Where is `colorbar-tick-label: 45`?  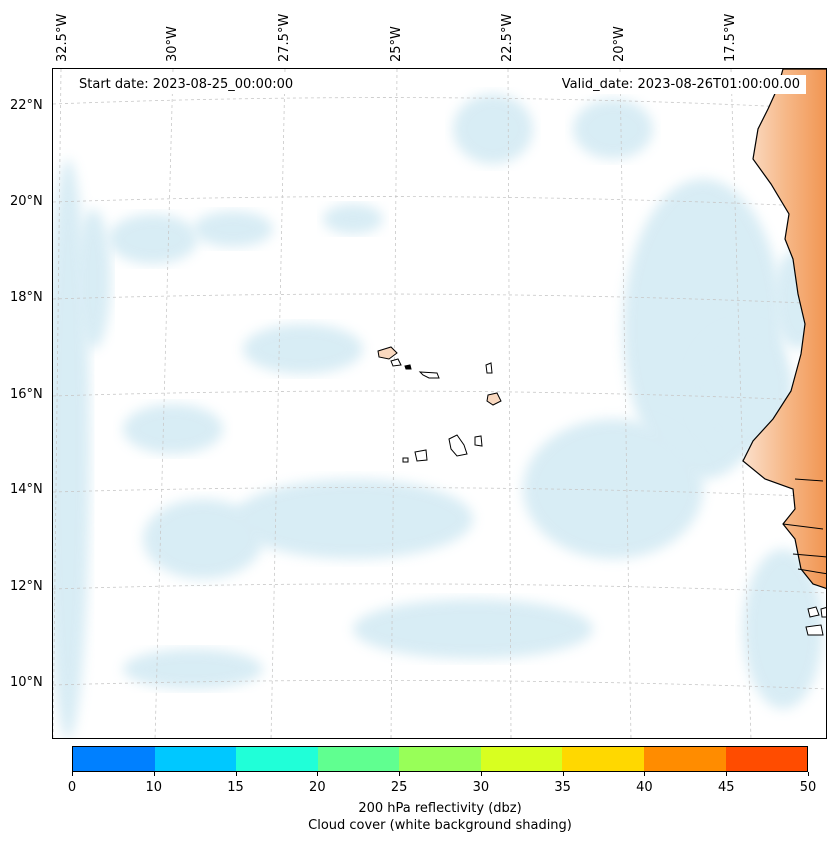 colorbar-tick-label: 45 is located at coordinates (726, 787).